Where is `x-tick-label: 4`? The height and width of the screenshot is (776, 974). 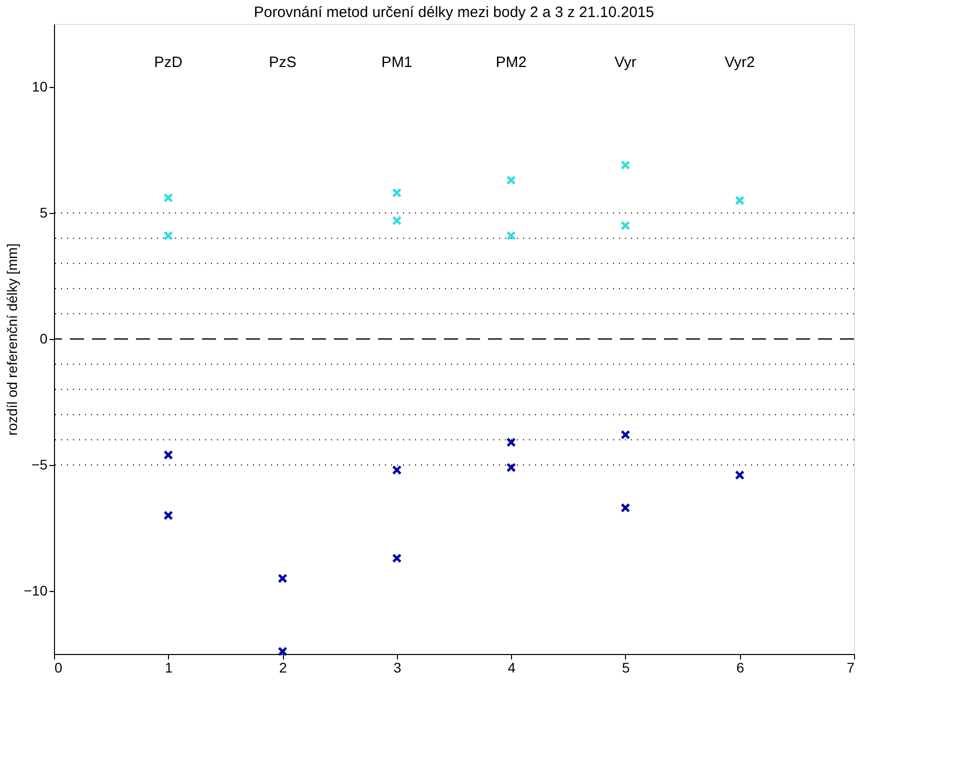
x-tick-label: 4 is located at coordinates (512, 668).